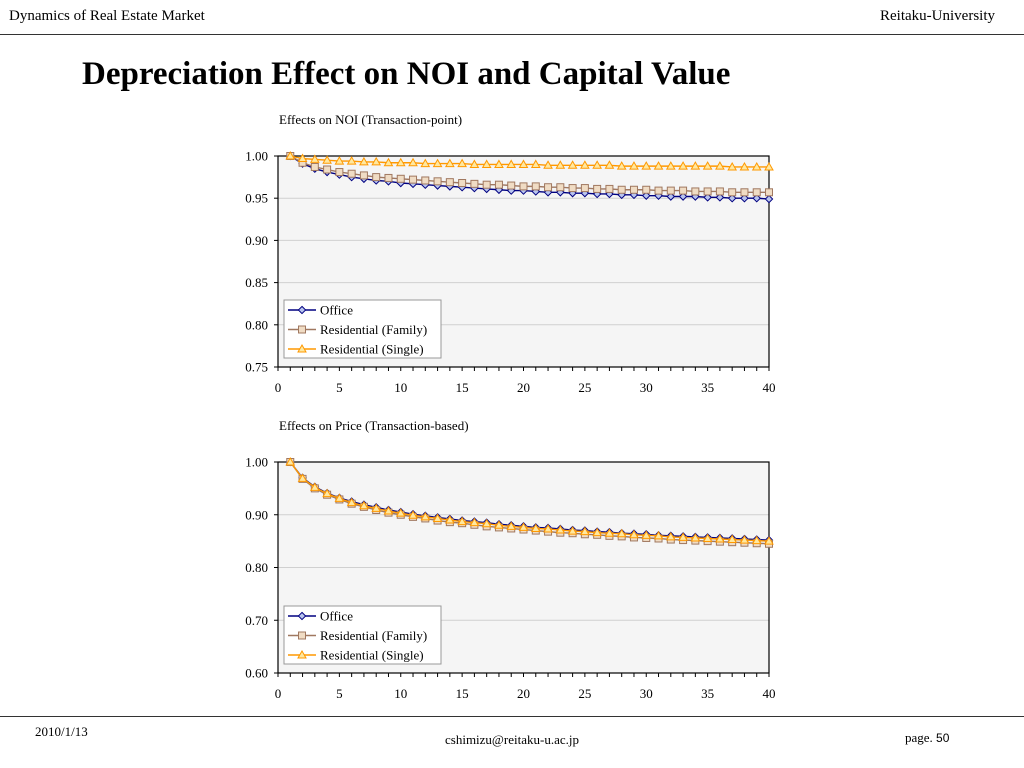 The width and height of the screenshot is (1024, 768). I want to click on x-tick-label: 5, so click(339, 387).